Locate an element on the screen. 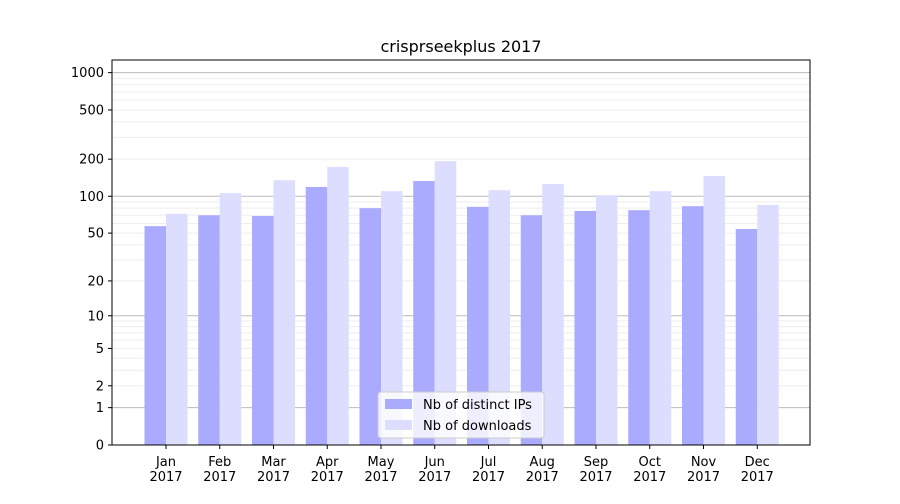 The image size is (900, 504). y-tick-label: 10 is located at coordinates (95, 316).